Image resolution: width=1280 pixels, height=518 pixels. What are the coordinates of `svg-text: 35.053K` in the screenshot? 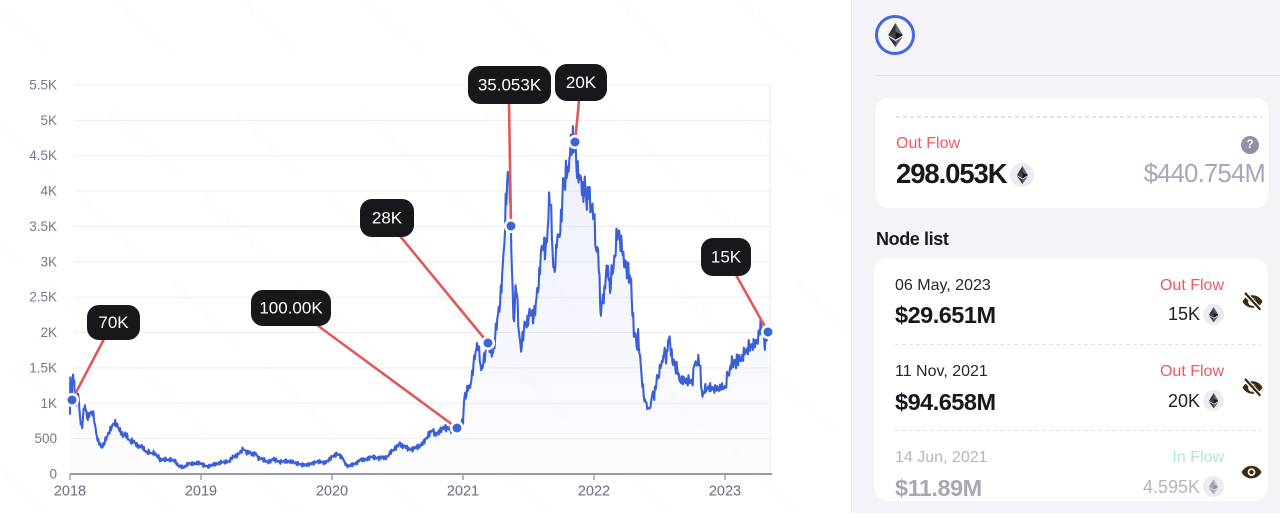 It's located at (510, 85).